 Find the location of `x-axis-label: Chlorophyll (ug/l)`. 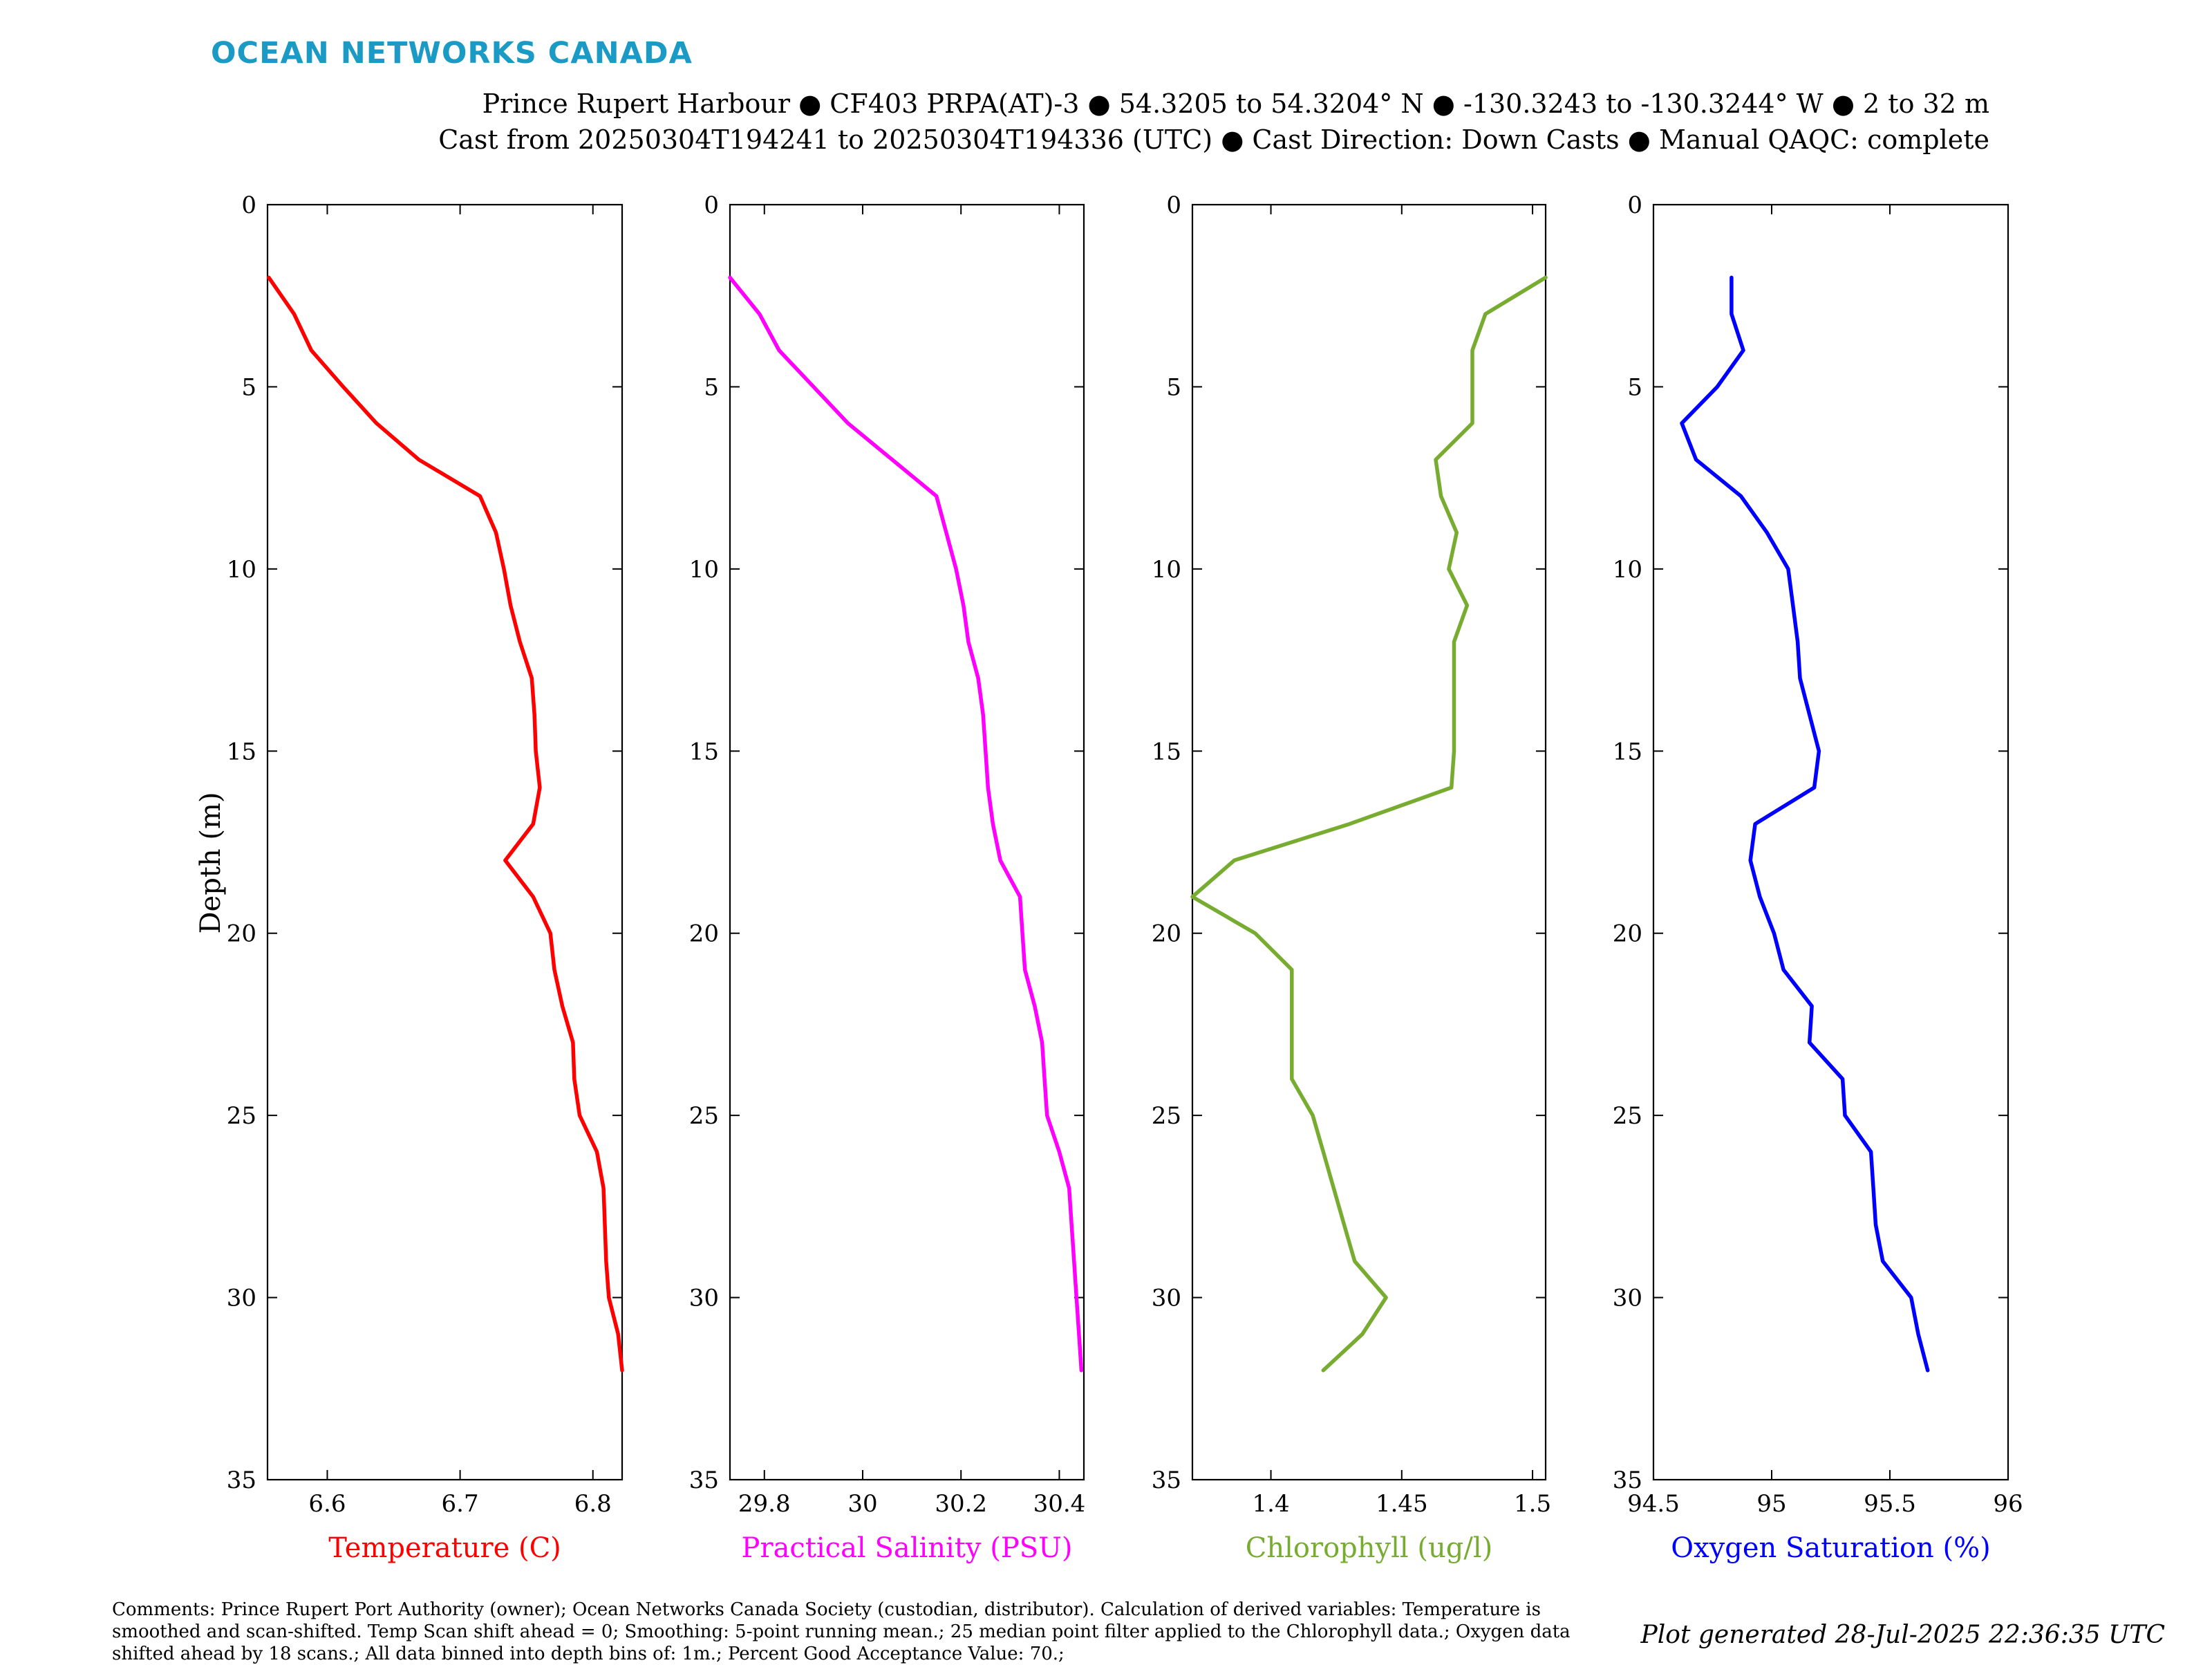

x-axis-label: Chlorophyll (ug/l) is located at coordinates (1370, 1548).